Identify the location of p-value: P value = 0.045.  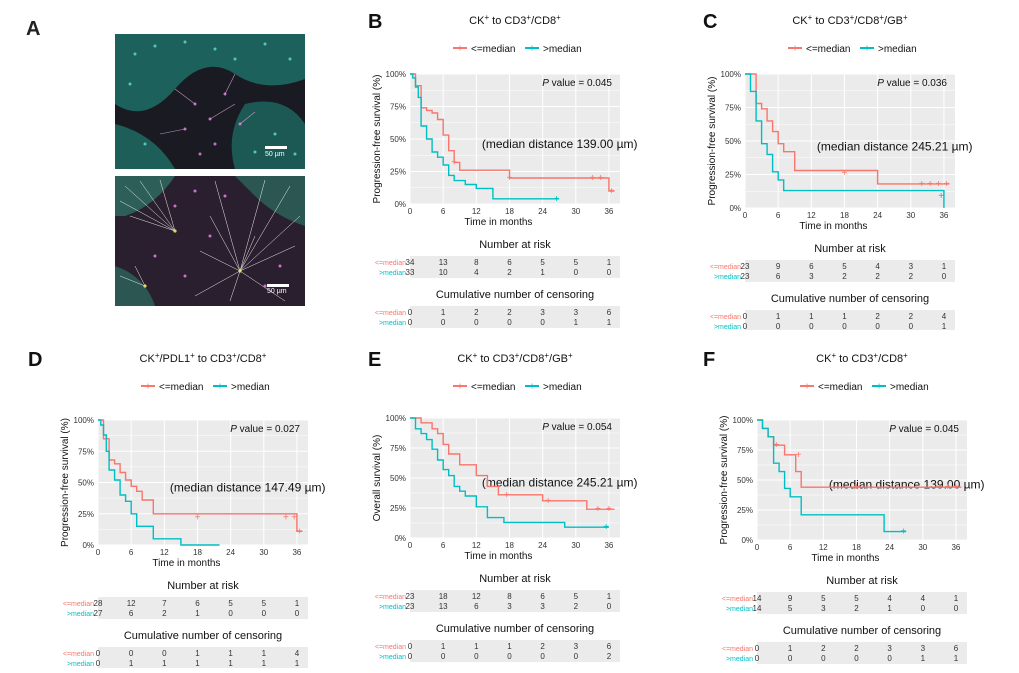
(577, 83).